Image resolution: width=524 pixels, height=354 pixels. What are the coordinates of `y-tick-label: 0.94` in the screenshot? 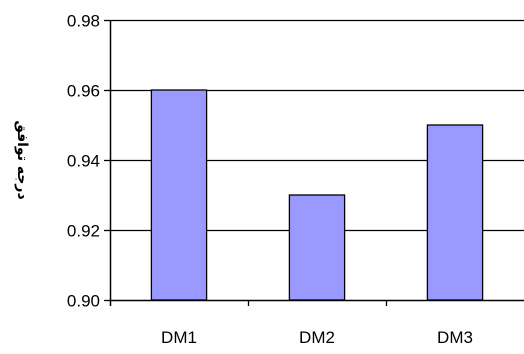 It's located at (83, 161).